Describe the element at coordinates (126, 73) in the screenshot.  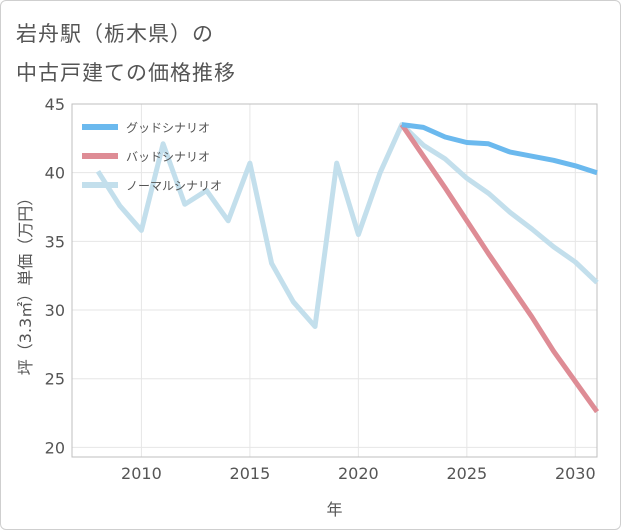
I see `chart-title-line2: 中古戸建ての価格推移` at that location.